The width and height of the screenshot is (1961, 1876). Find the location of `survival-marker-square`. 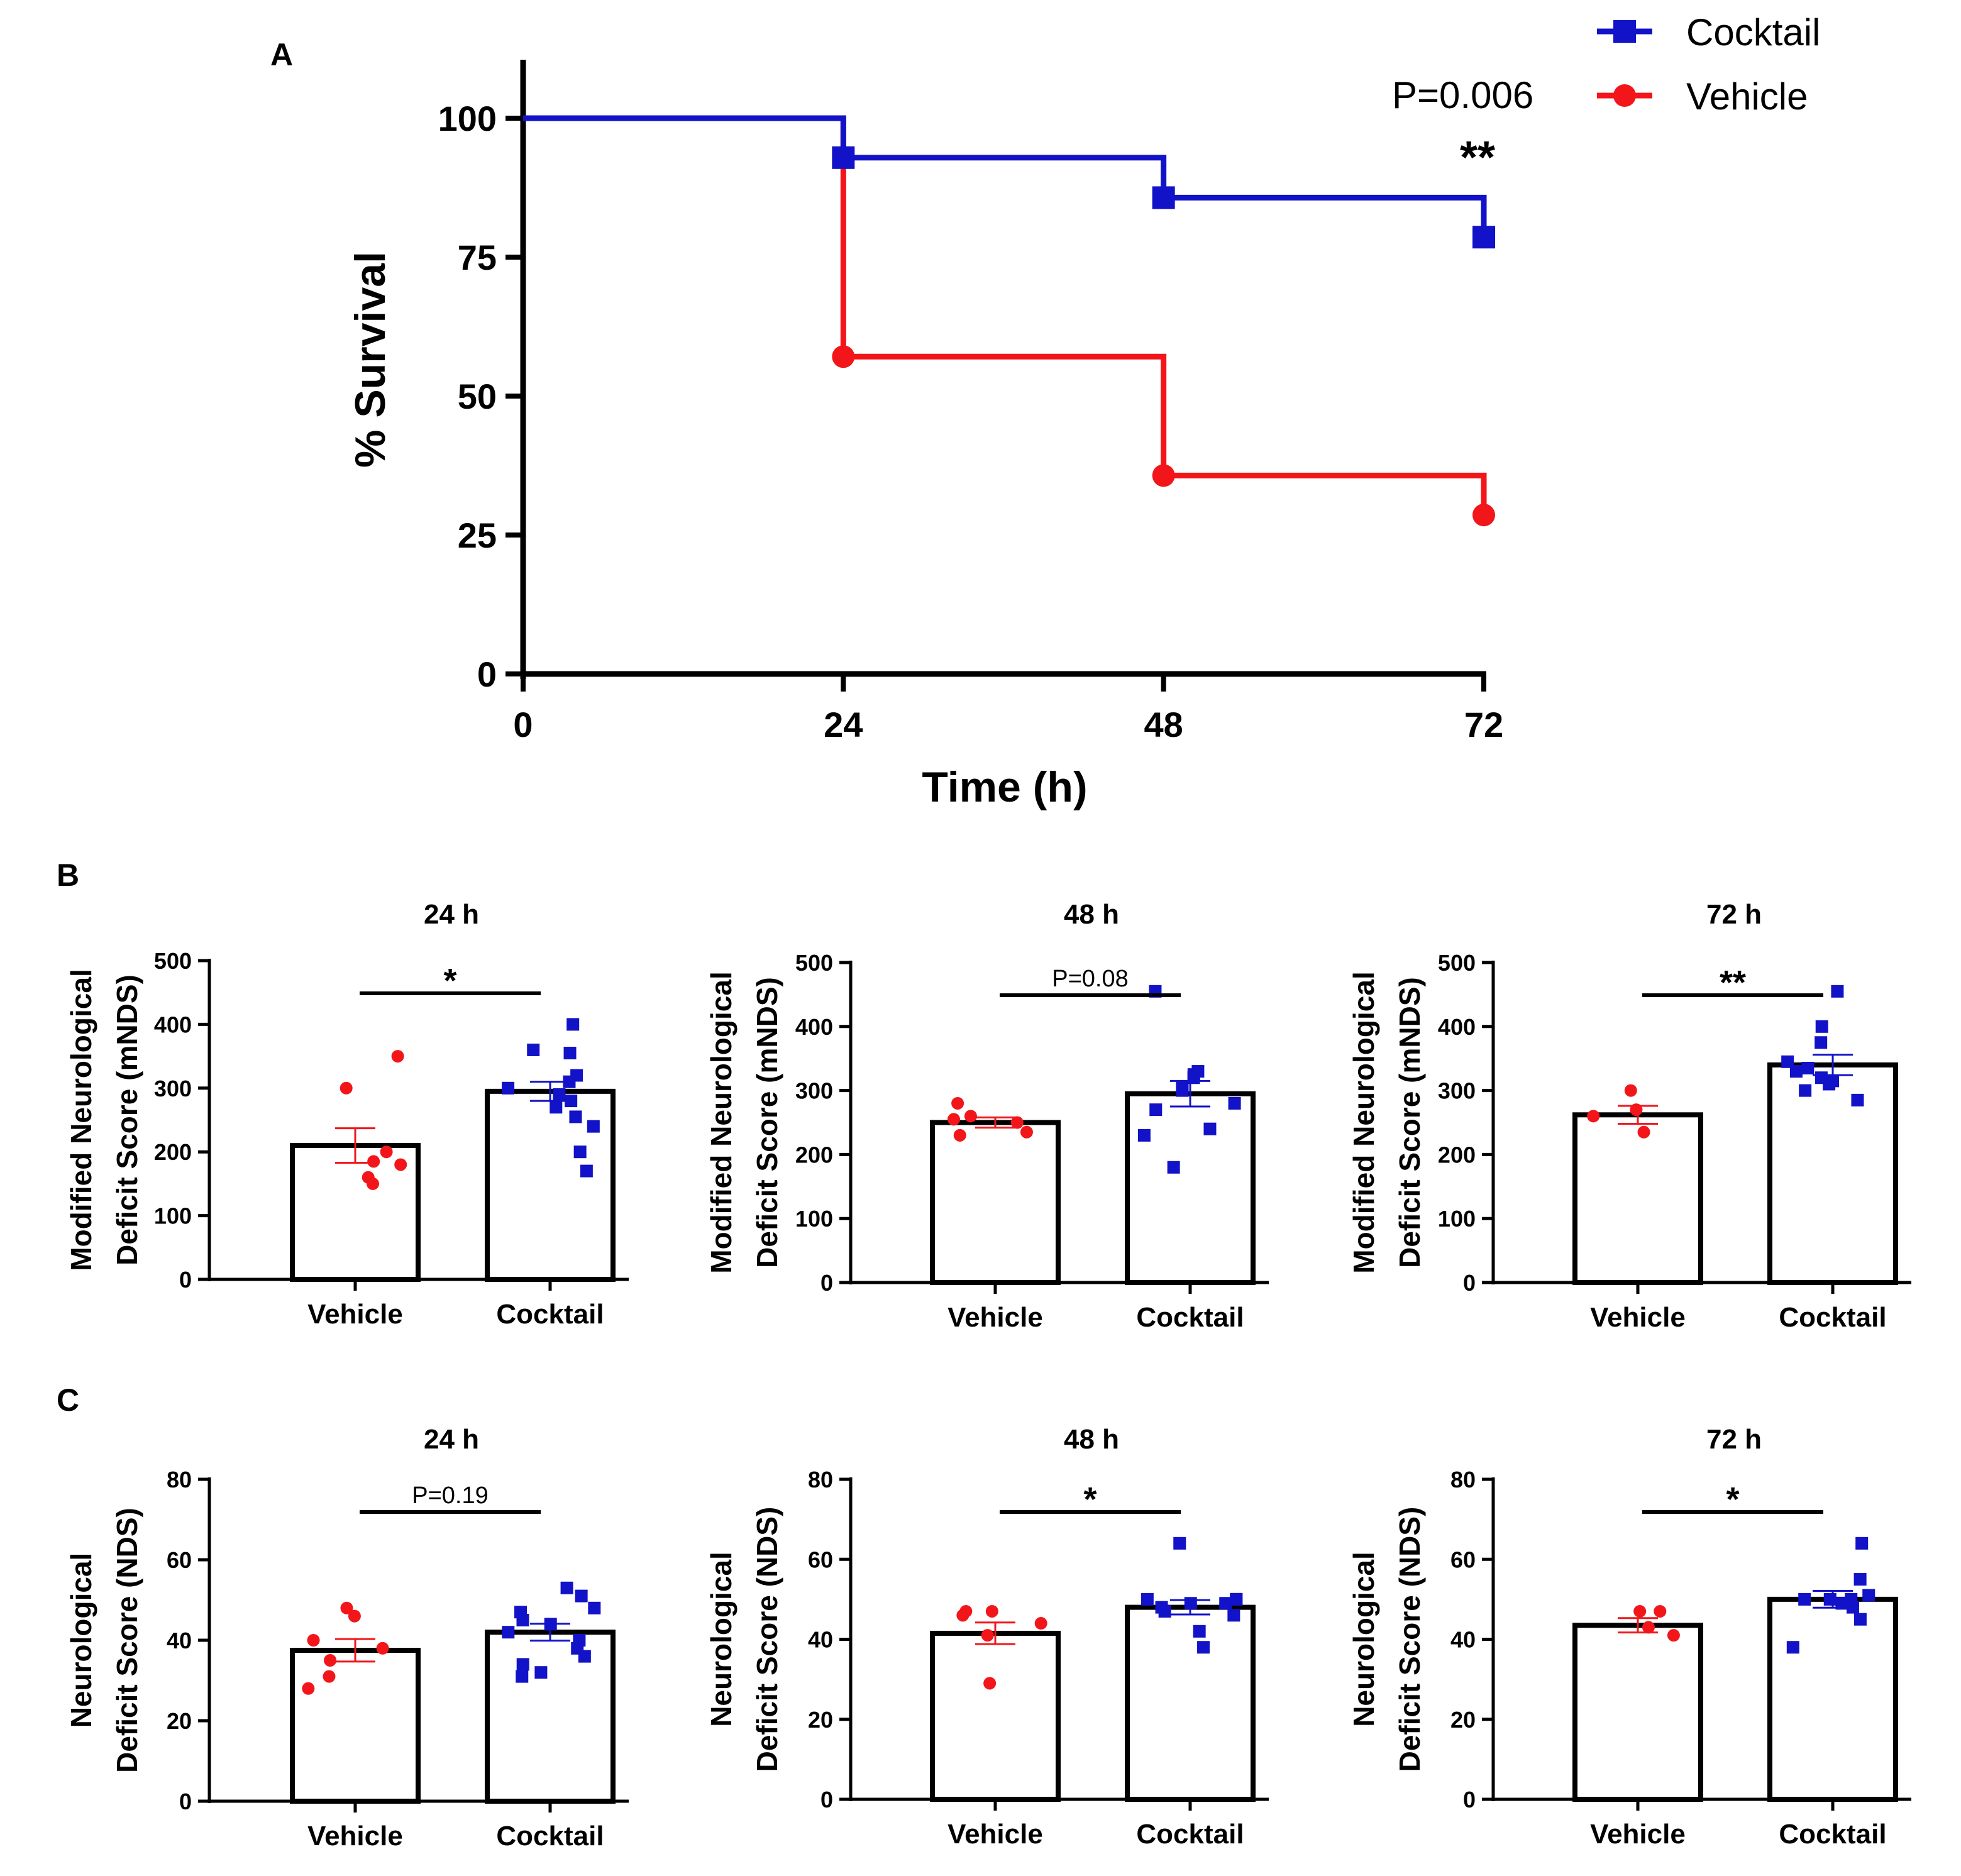

survival-marker-square is located at coordinates (843, 157).